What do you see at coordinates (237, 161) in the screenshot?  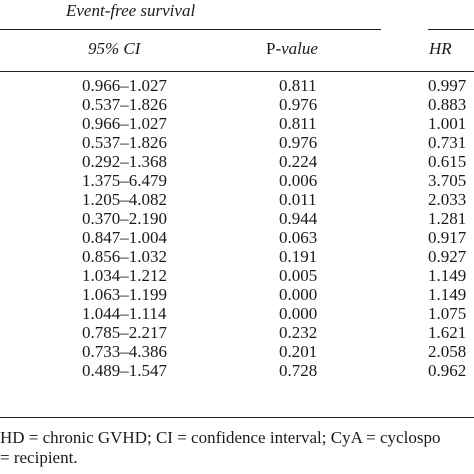 I see `table-row: 0.292–1.368 0.224 0.615` at bounding box center [237, 161].